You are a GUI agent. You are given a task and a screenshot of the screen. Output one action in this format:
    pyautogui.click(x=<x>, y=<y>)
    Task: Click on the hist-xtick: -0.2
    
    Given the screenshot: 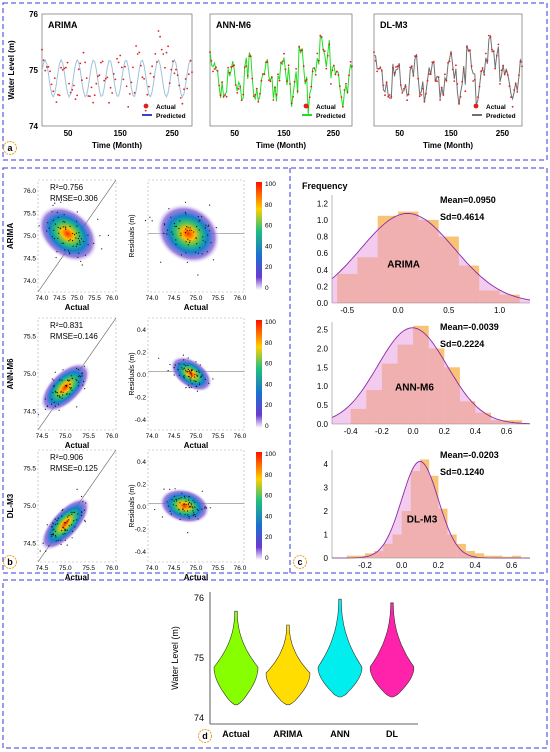 What is the action you would take?
    pyautogui.click(x=365, y=565)
    